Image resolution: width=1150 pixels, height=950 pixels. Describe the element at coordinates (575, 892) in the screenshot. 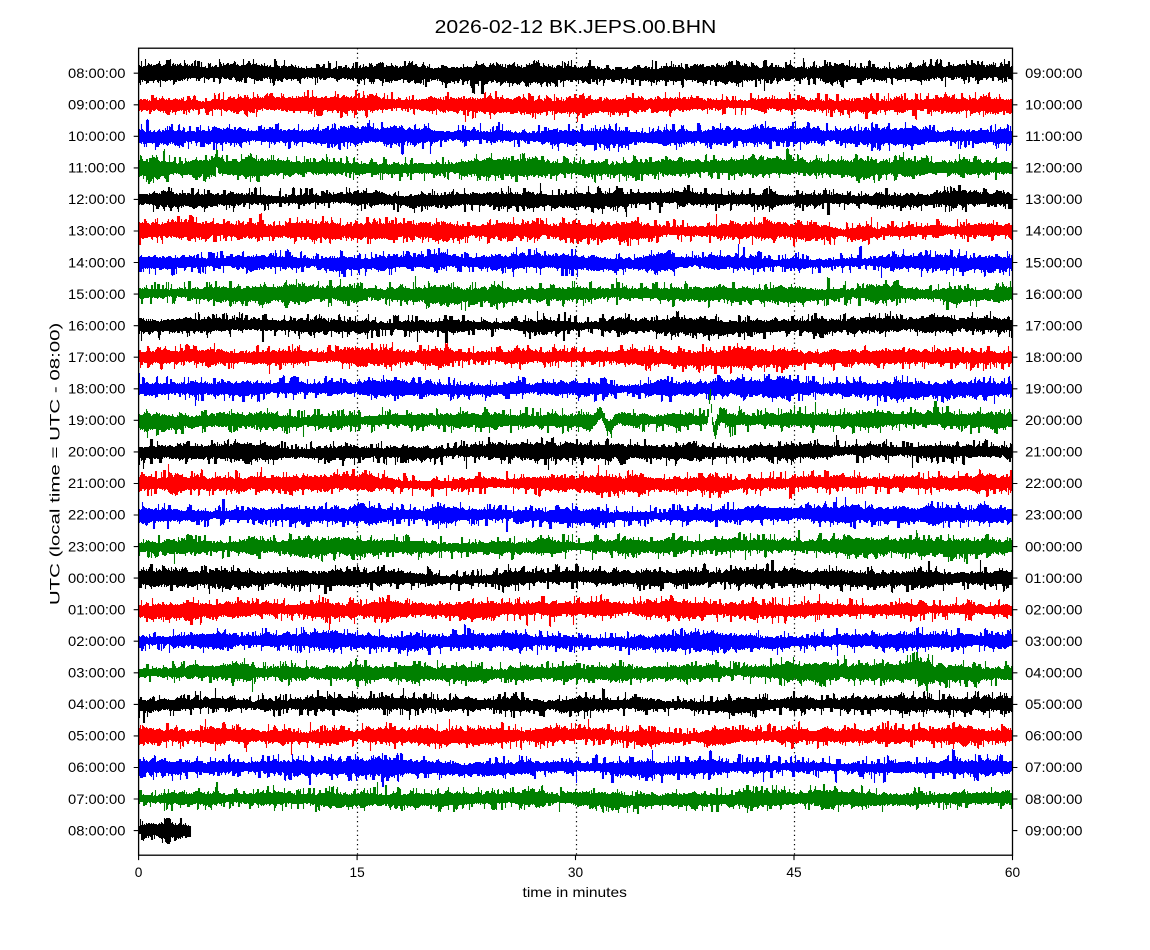

I see `svg-text: time in minutes` at that location.